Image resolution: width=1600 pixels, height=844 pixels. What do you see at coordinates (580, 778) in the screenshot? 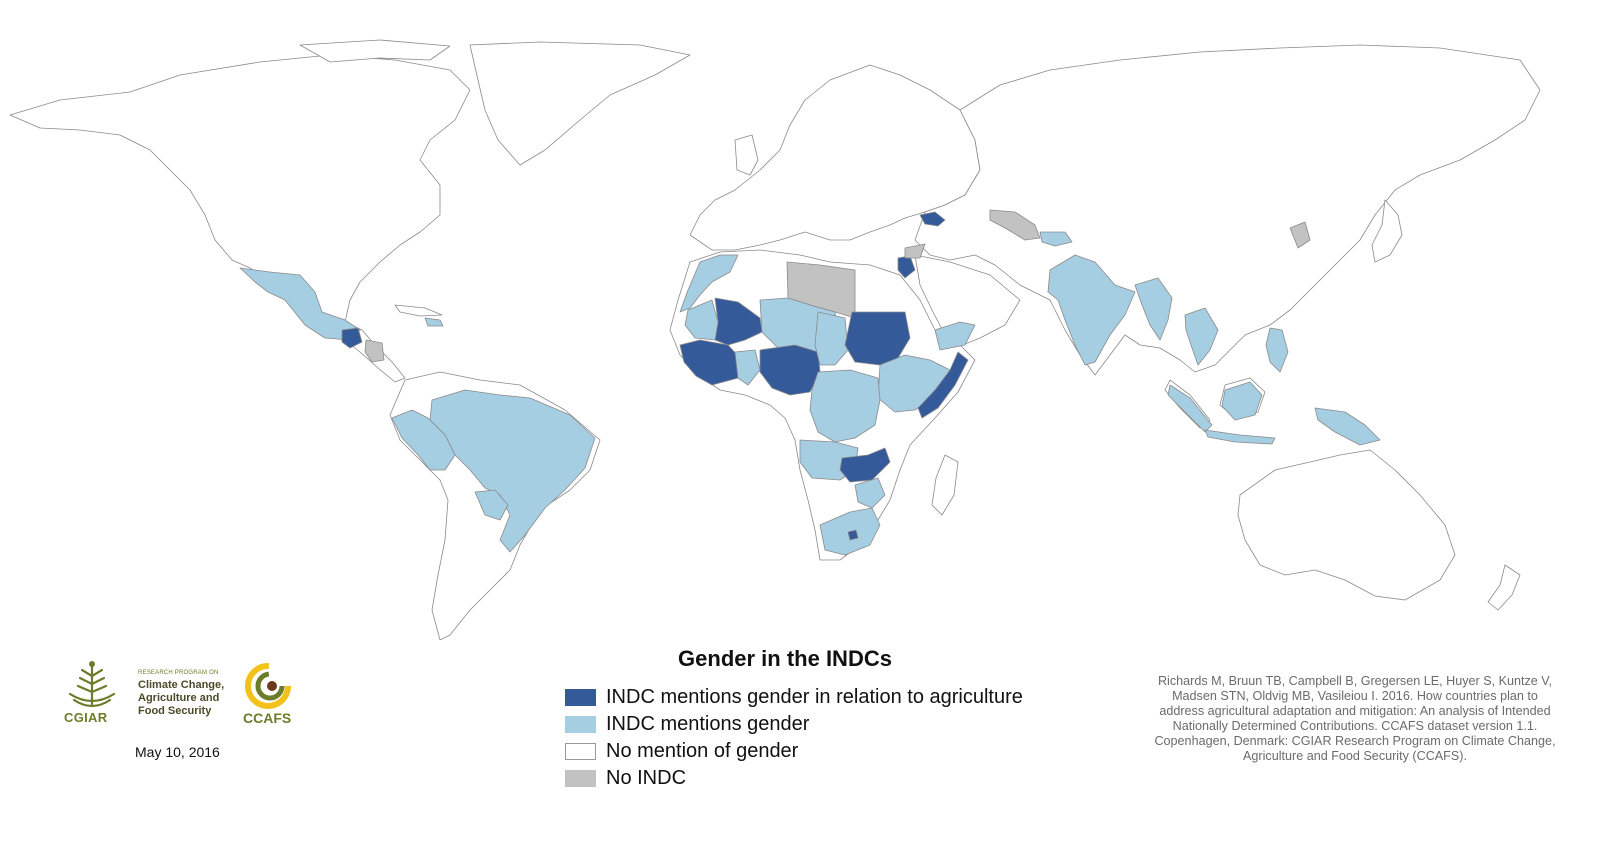
I see `legend-swatch-noindc` at bounding box center [580, 778].